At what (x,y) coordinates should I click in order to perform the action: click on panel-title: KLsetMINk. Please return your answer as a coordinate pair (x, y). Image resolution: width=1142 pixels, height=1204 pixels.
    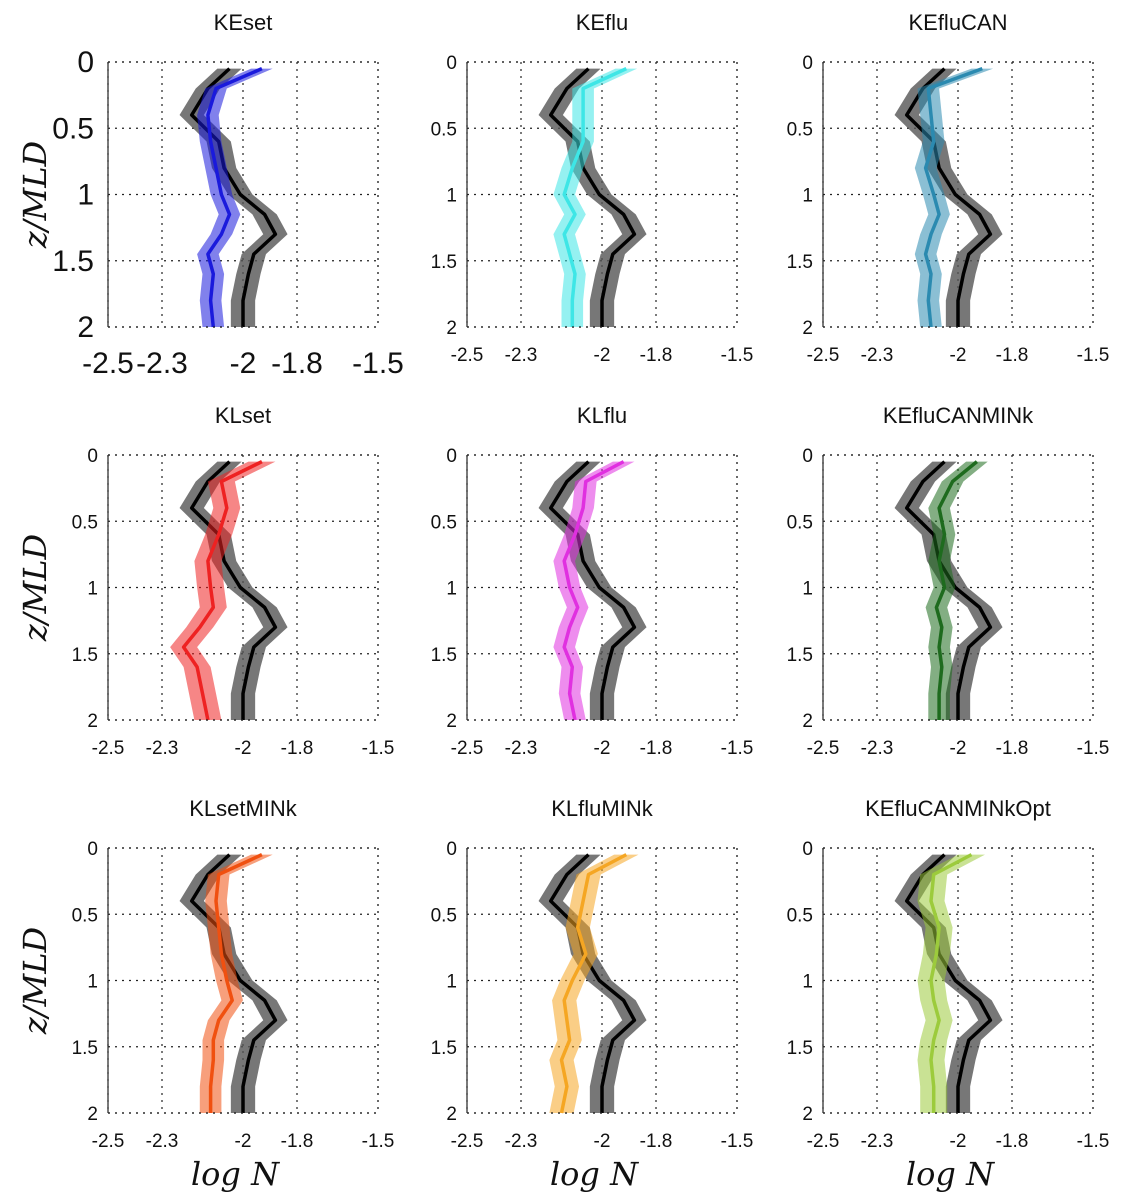
    Looking at the image, I should click on (243, 808).